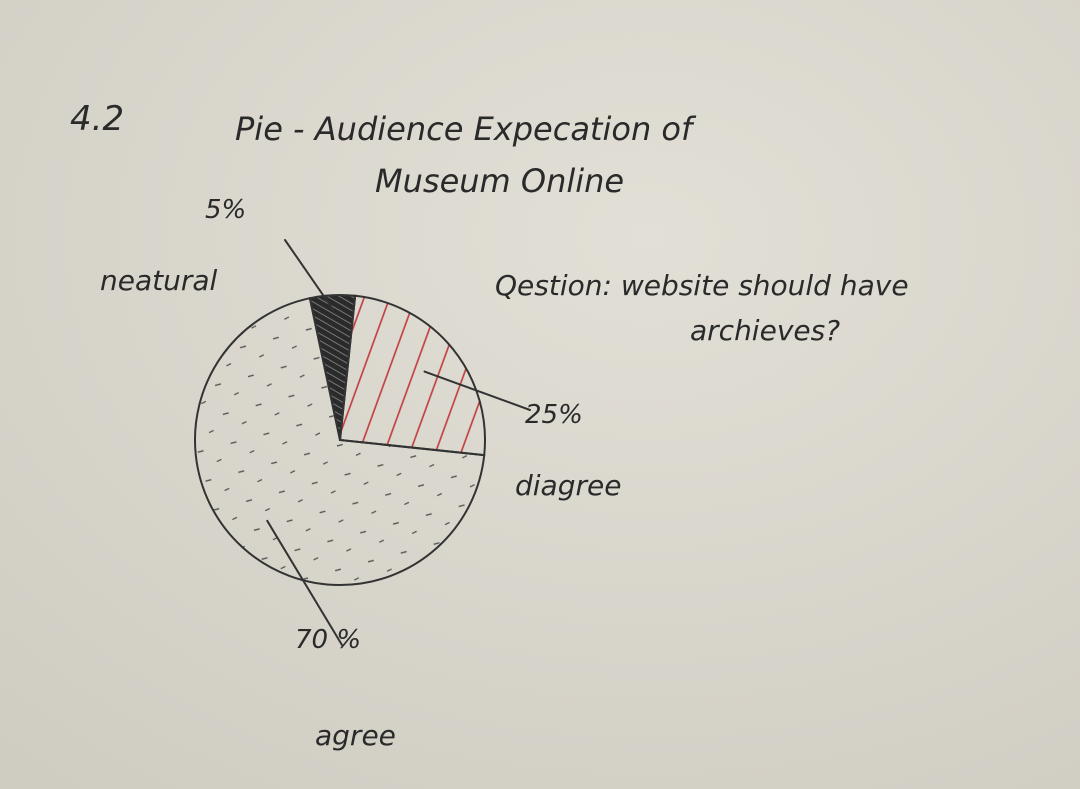 Image resolution: width=1080 pixels, height=789 pixels. I want to click on category-label: diagree, so click(568, 485).